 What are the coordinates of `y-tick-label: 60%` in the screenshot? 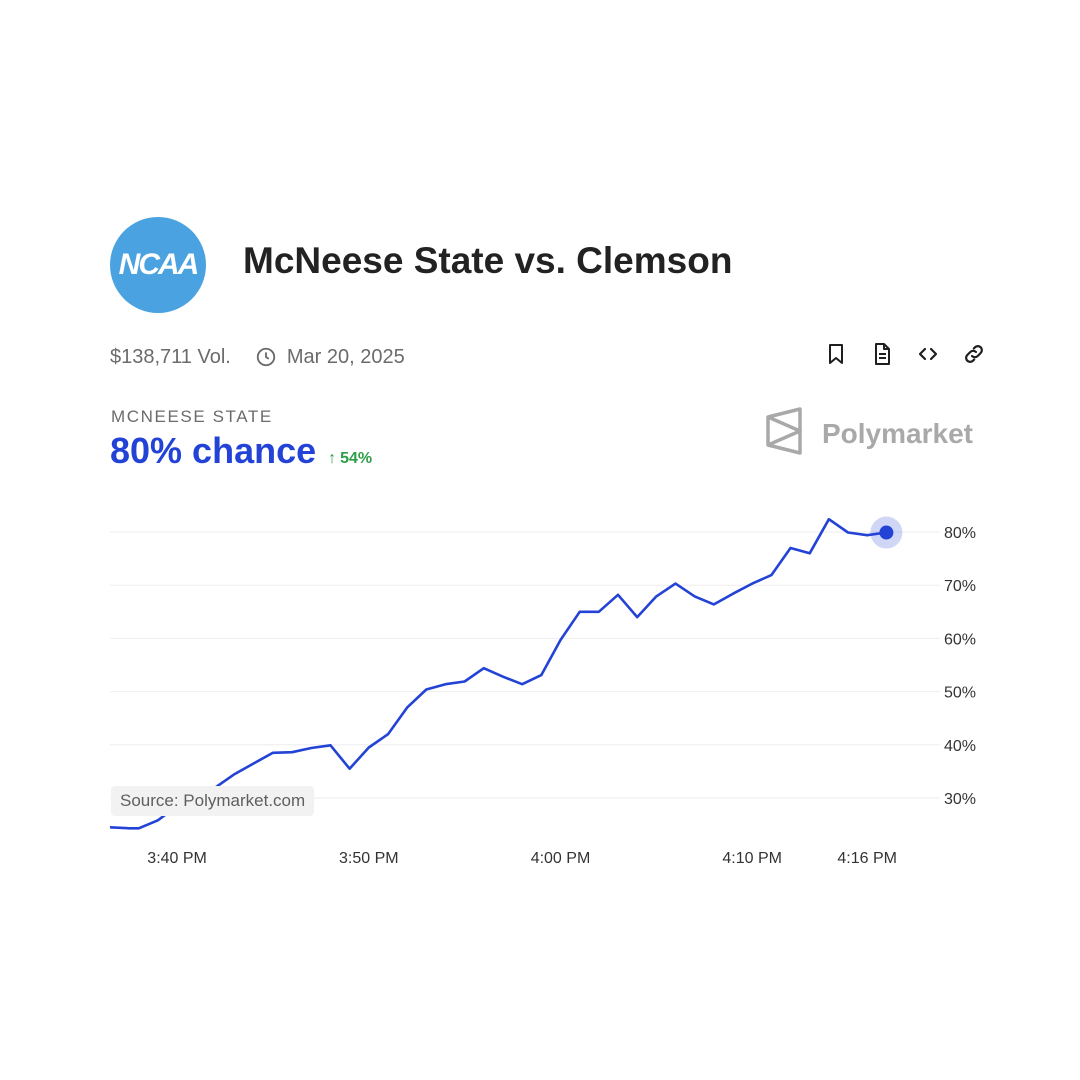 It's located at (960, 639).